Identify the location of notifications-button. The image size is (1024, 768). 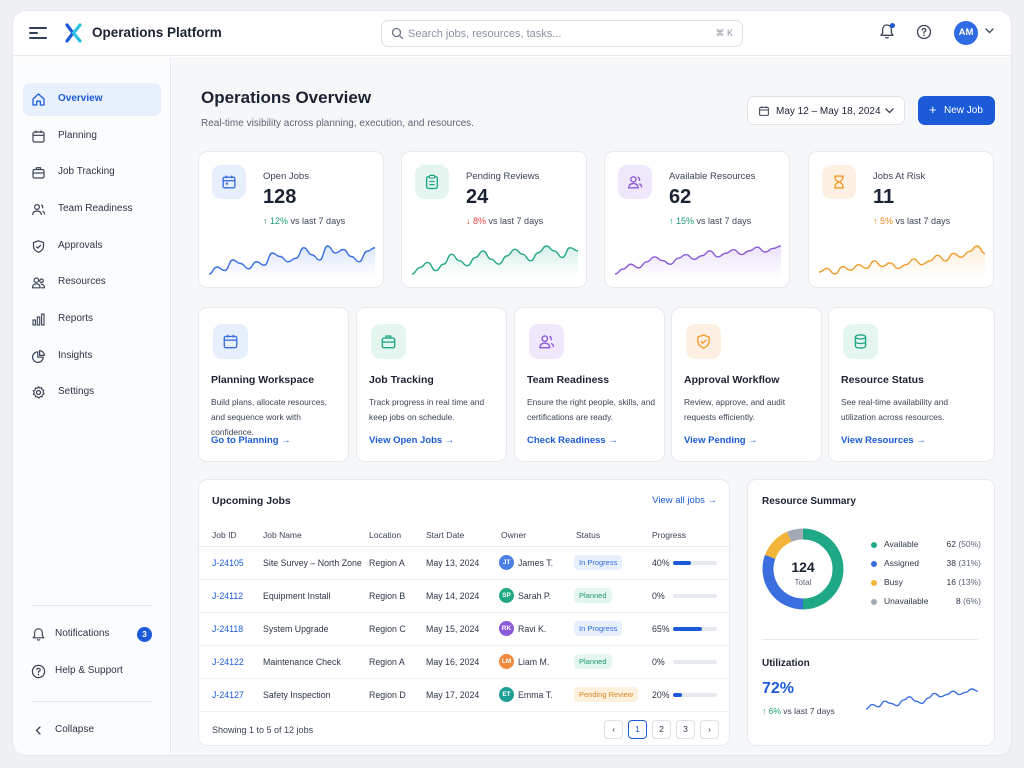
(887, 34).